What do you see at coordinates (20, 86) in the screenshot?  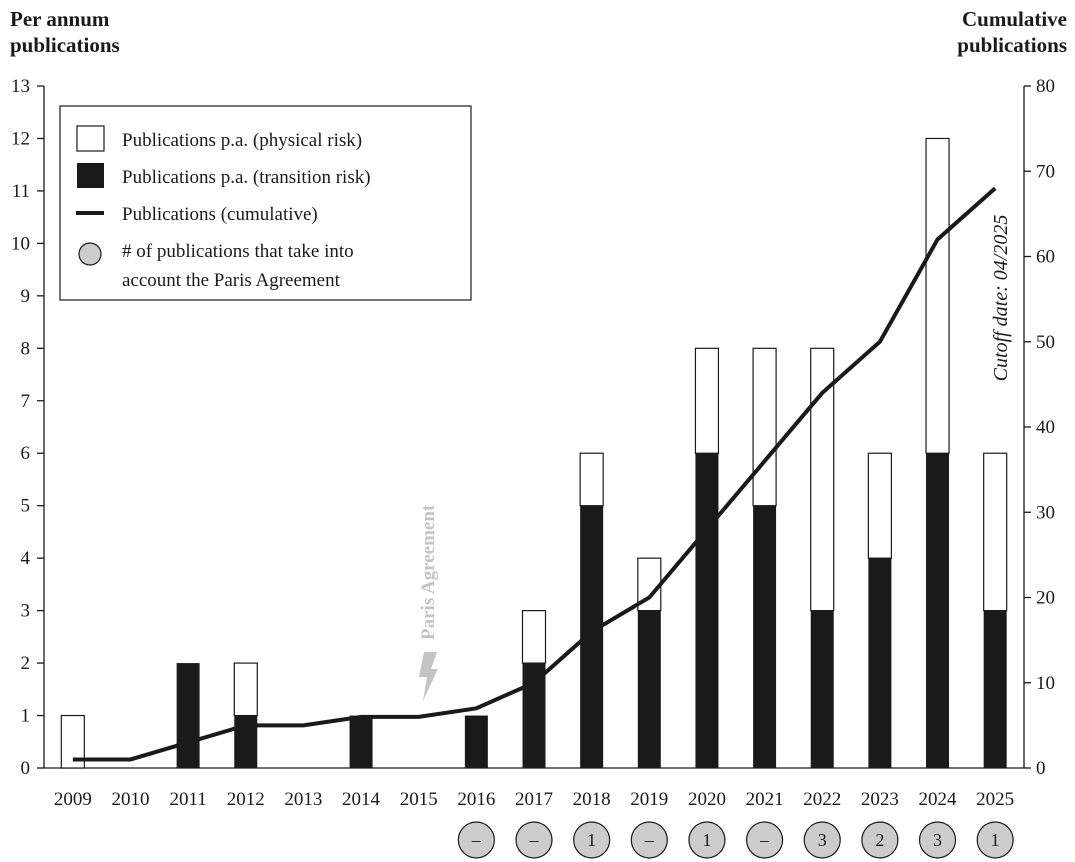 I see `left-tick-label: 13` at bounding box center [20, 86].